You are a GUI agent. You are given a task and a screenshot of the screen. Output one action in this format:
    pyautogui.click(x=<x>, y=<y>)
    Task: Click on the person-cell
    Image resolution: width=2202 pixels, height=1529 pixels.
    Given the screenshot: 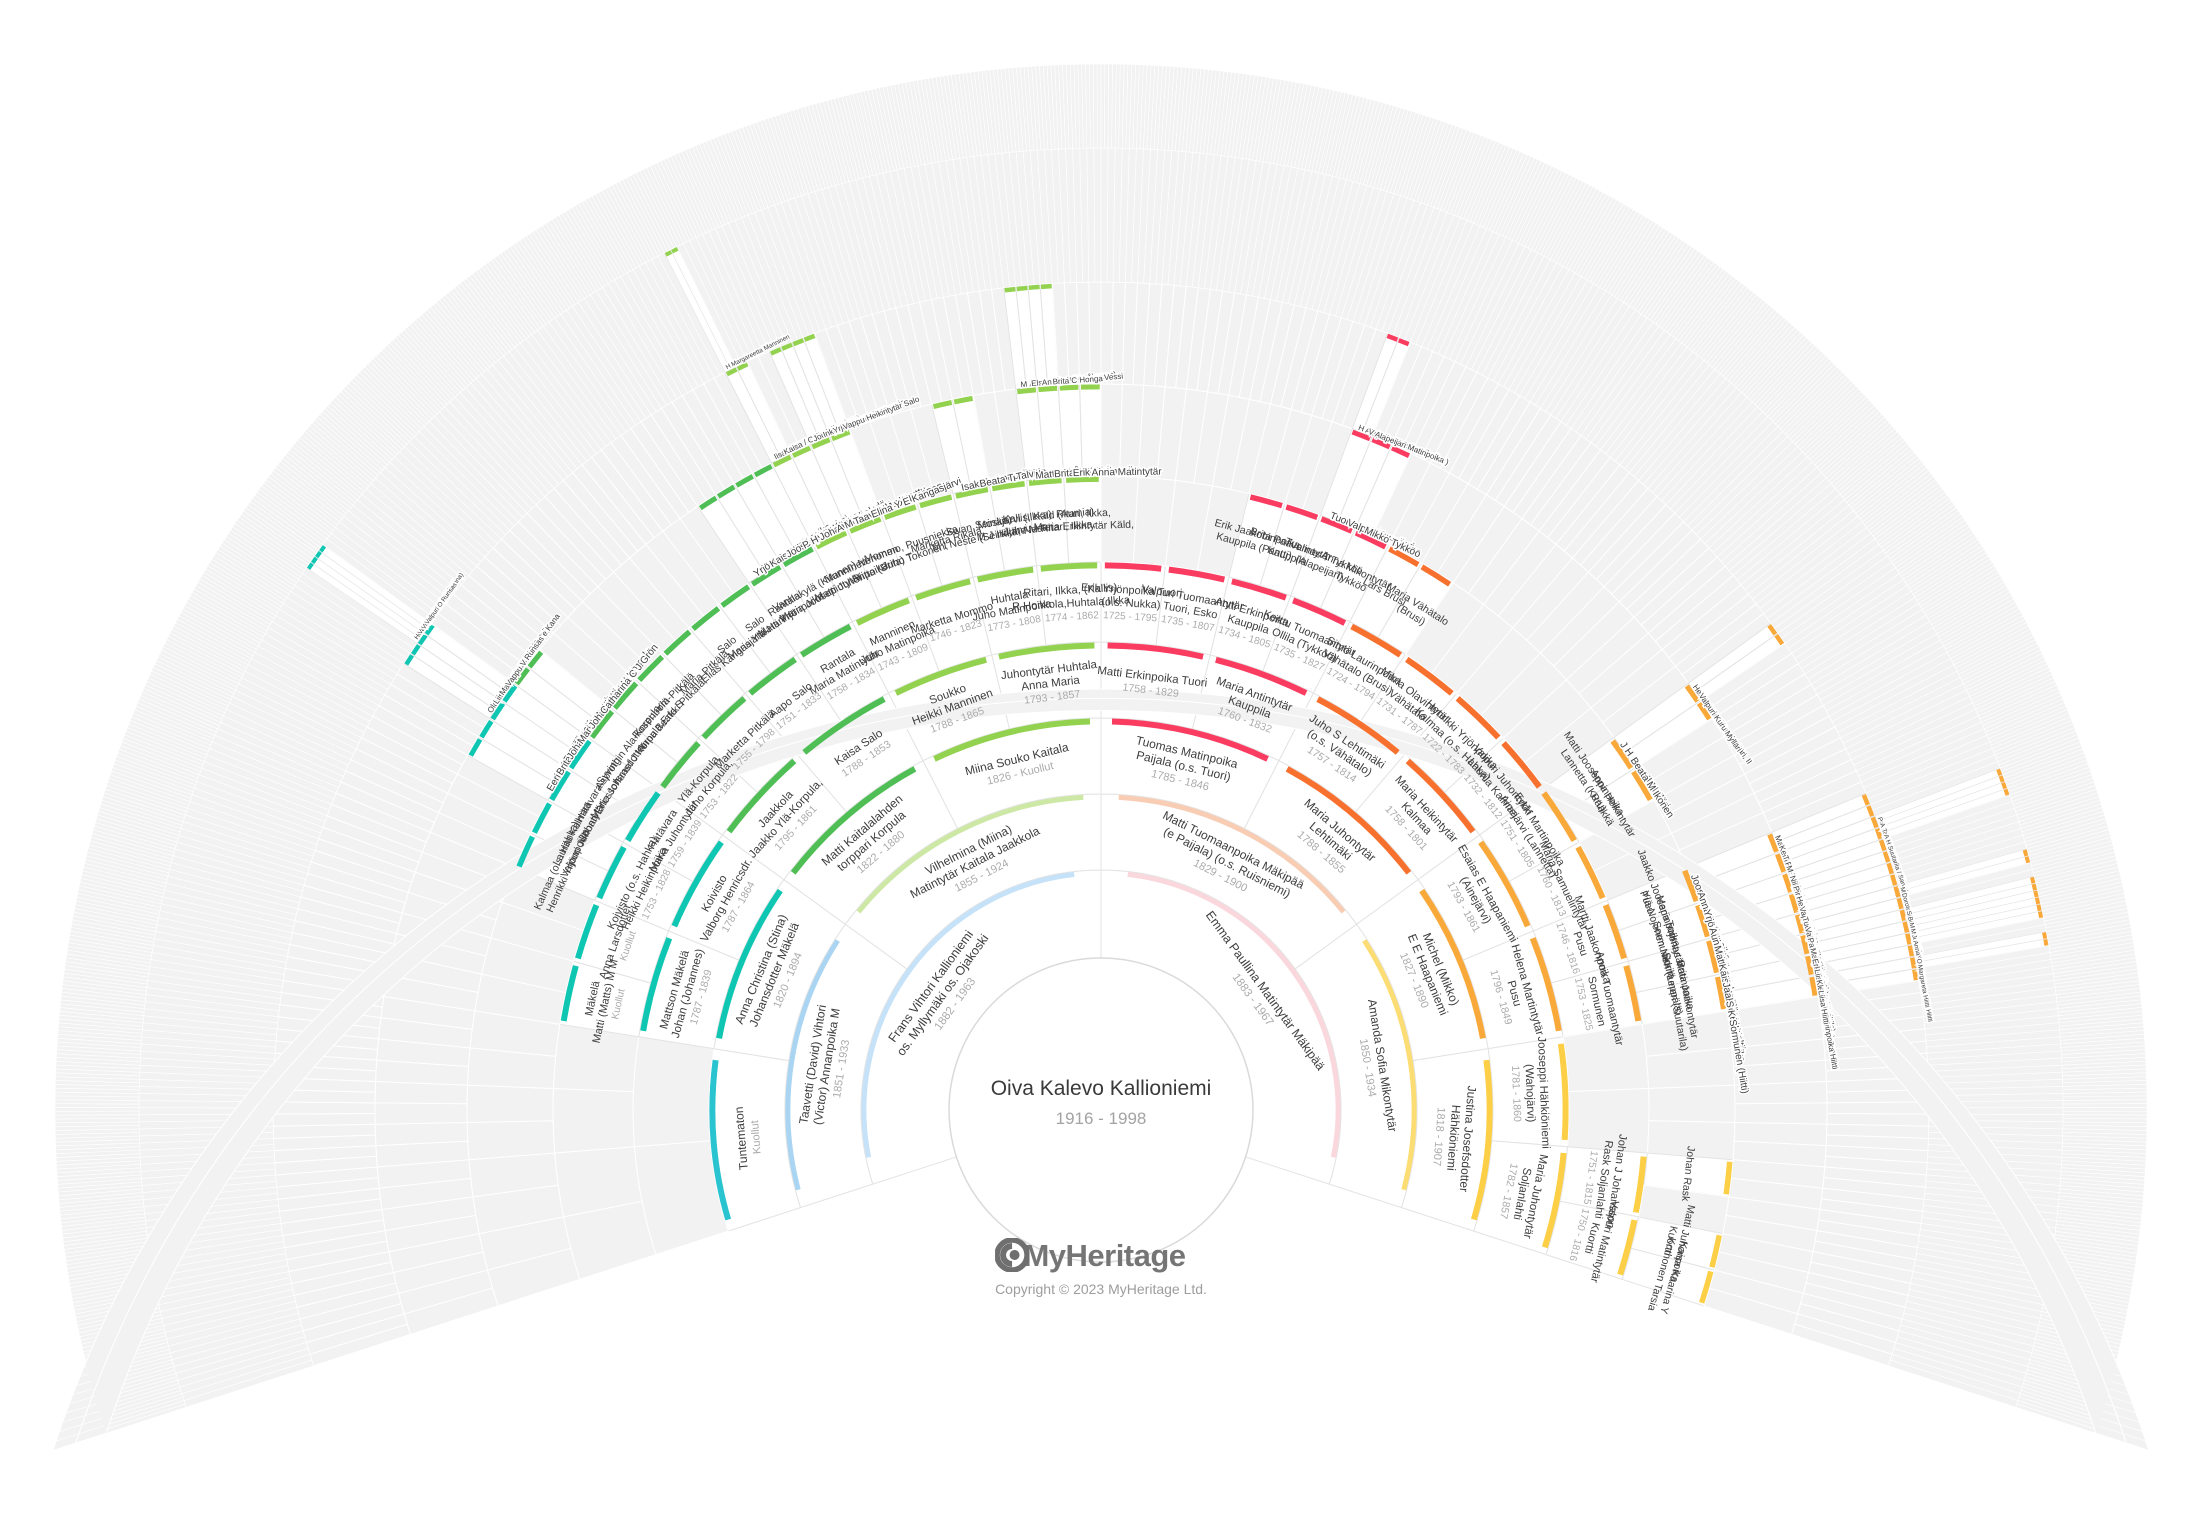 What is the action you would take?
    pyautogui.click(x=1090, y=430)
    